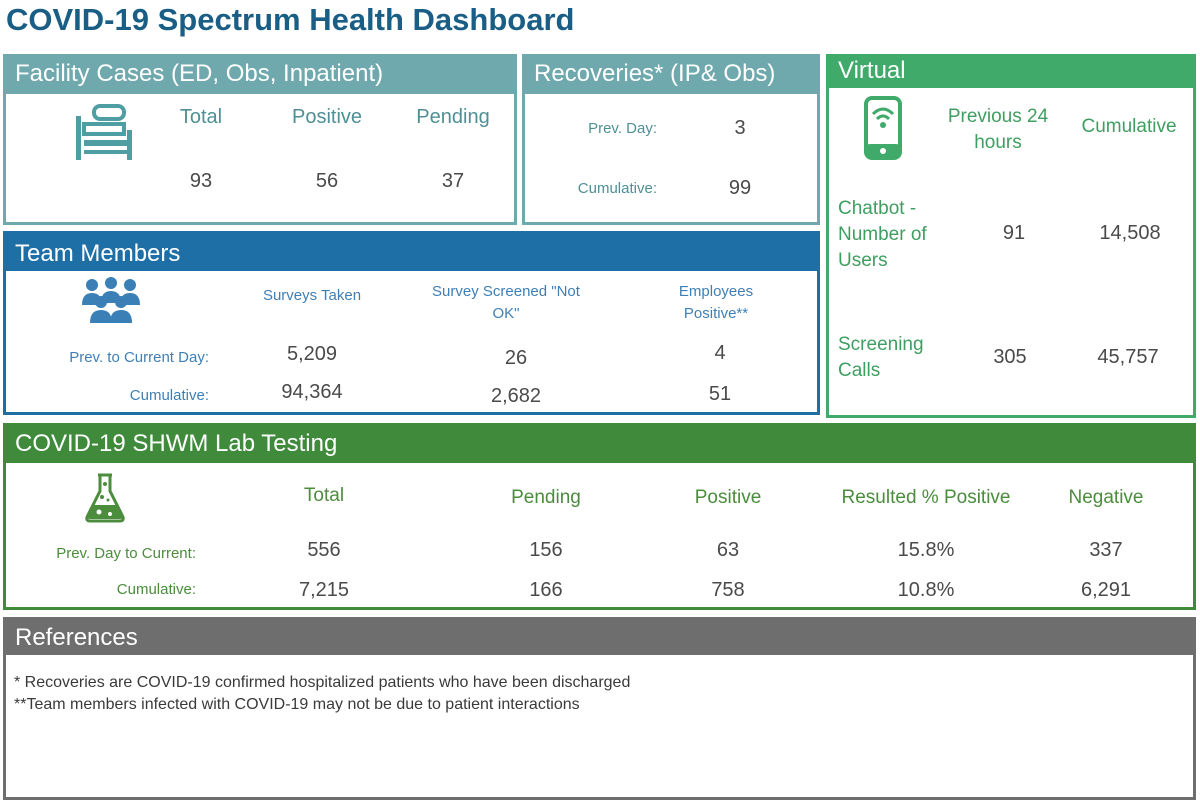  Describe the element at coordinates (327, 117) in the screenshot. I see `facility-col-positive: Positive` at that location.